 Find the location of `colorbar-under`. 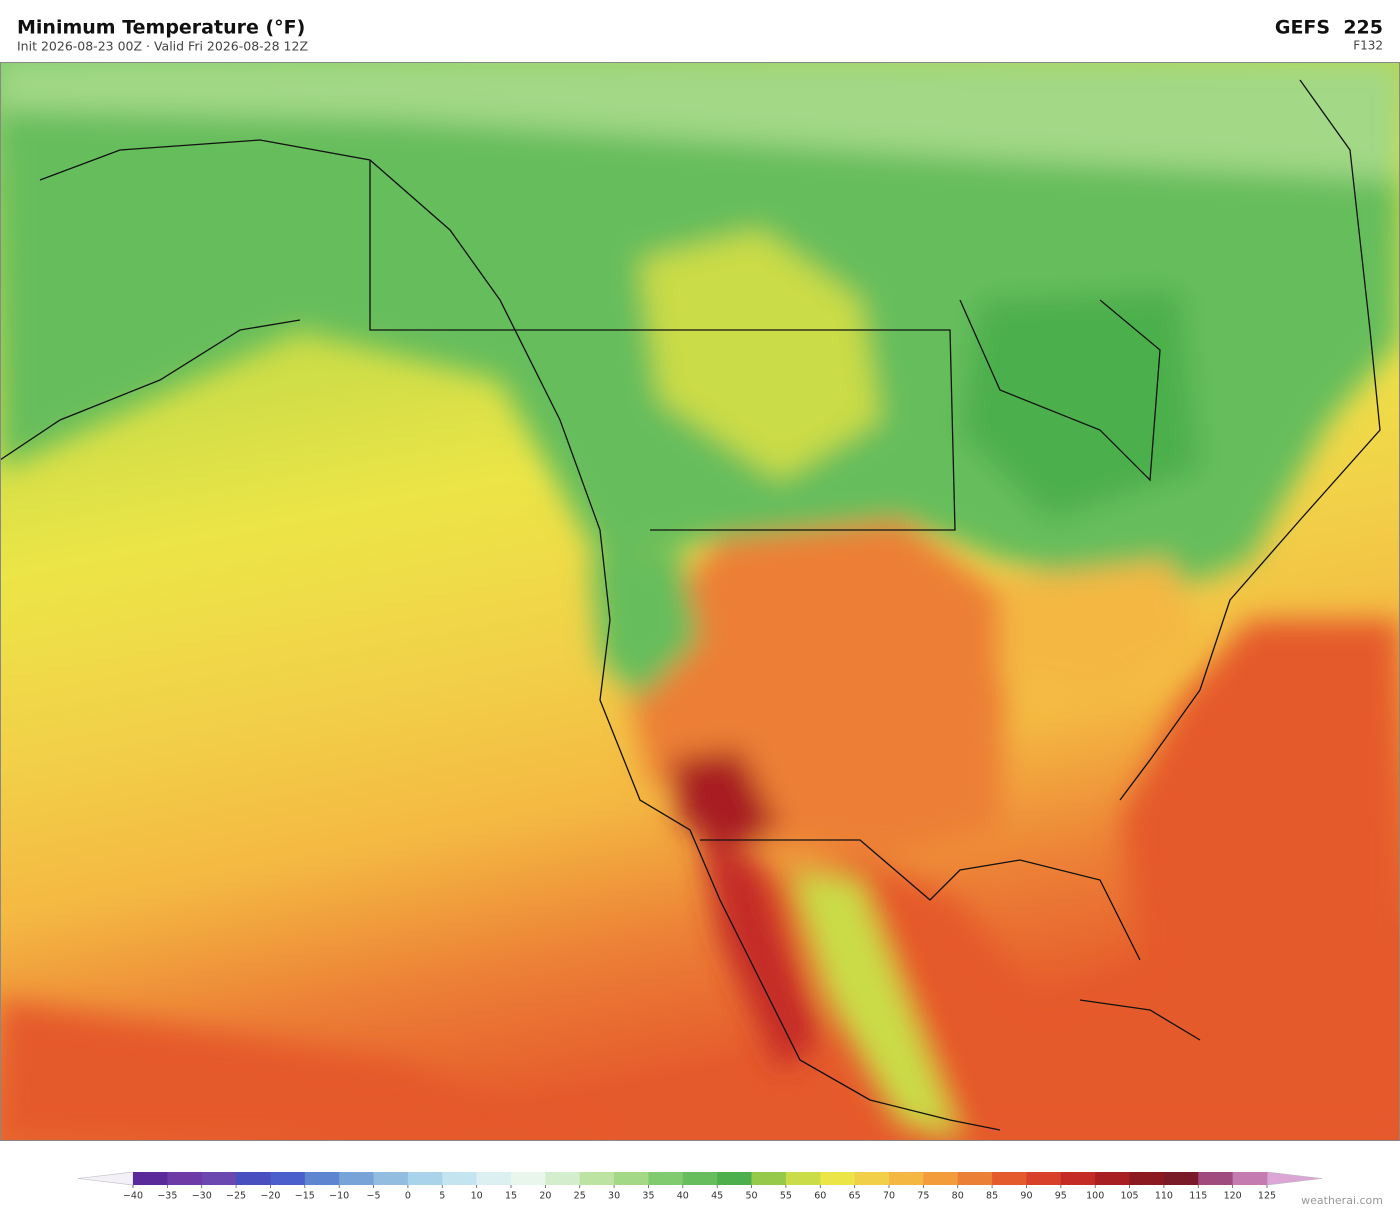

colorbar-under is located at coordinates (105, 1178).